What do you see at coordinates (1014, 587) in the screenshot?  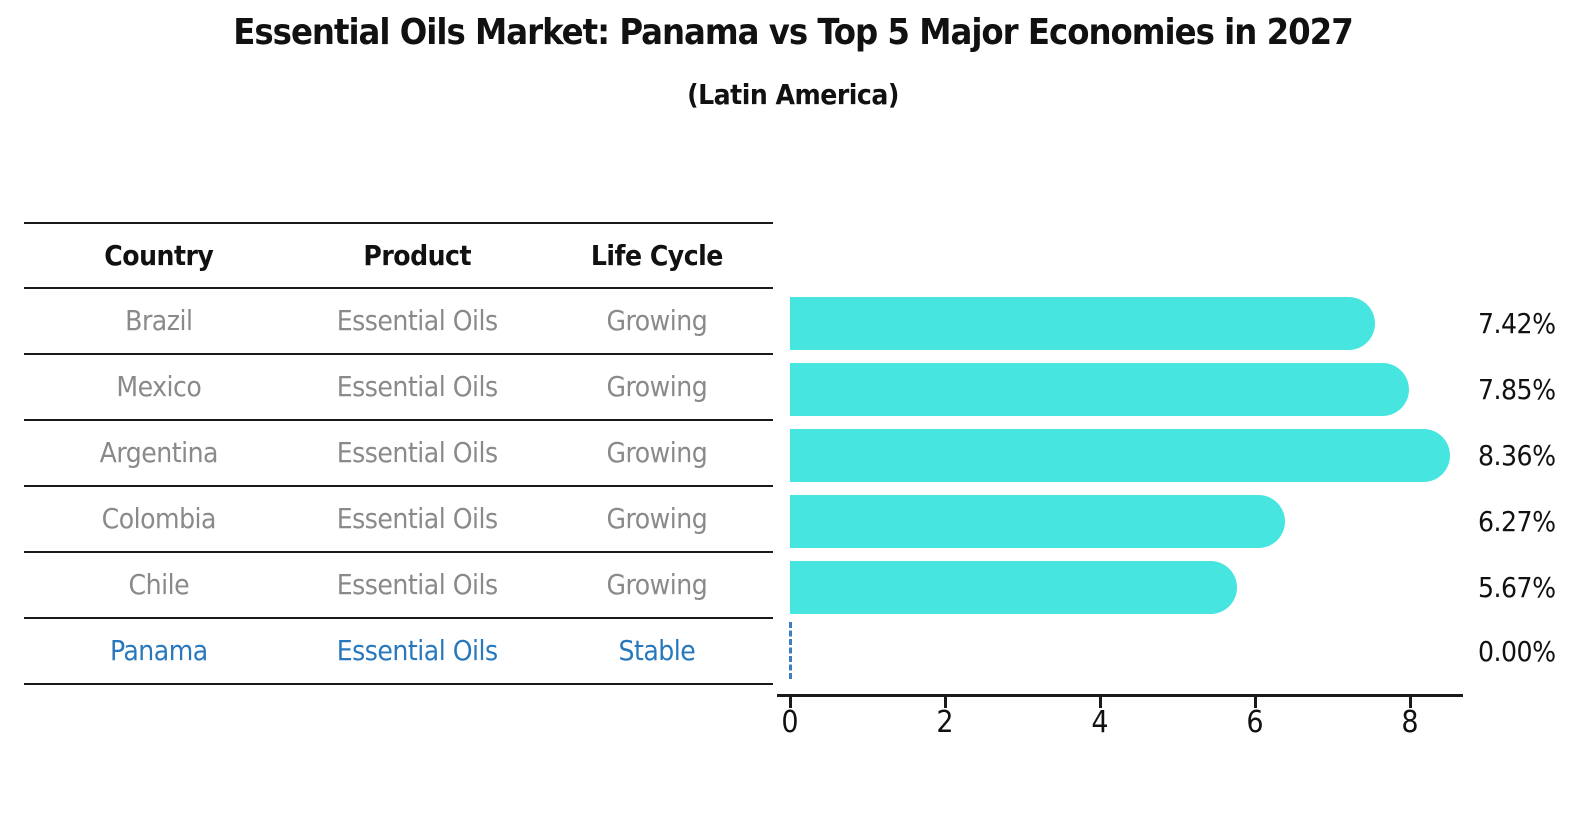 I see `bar-chile` at bounding box center [1014, 587].